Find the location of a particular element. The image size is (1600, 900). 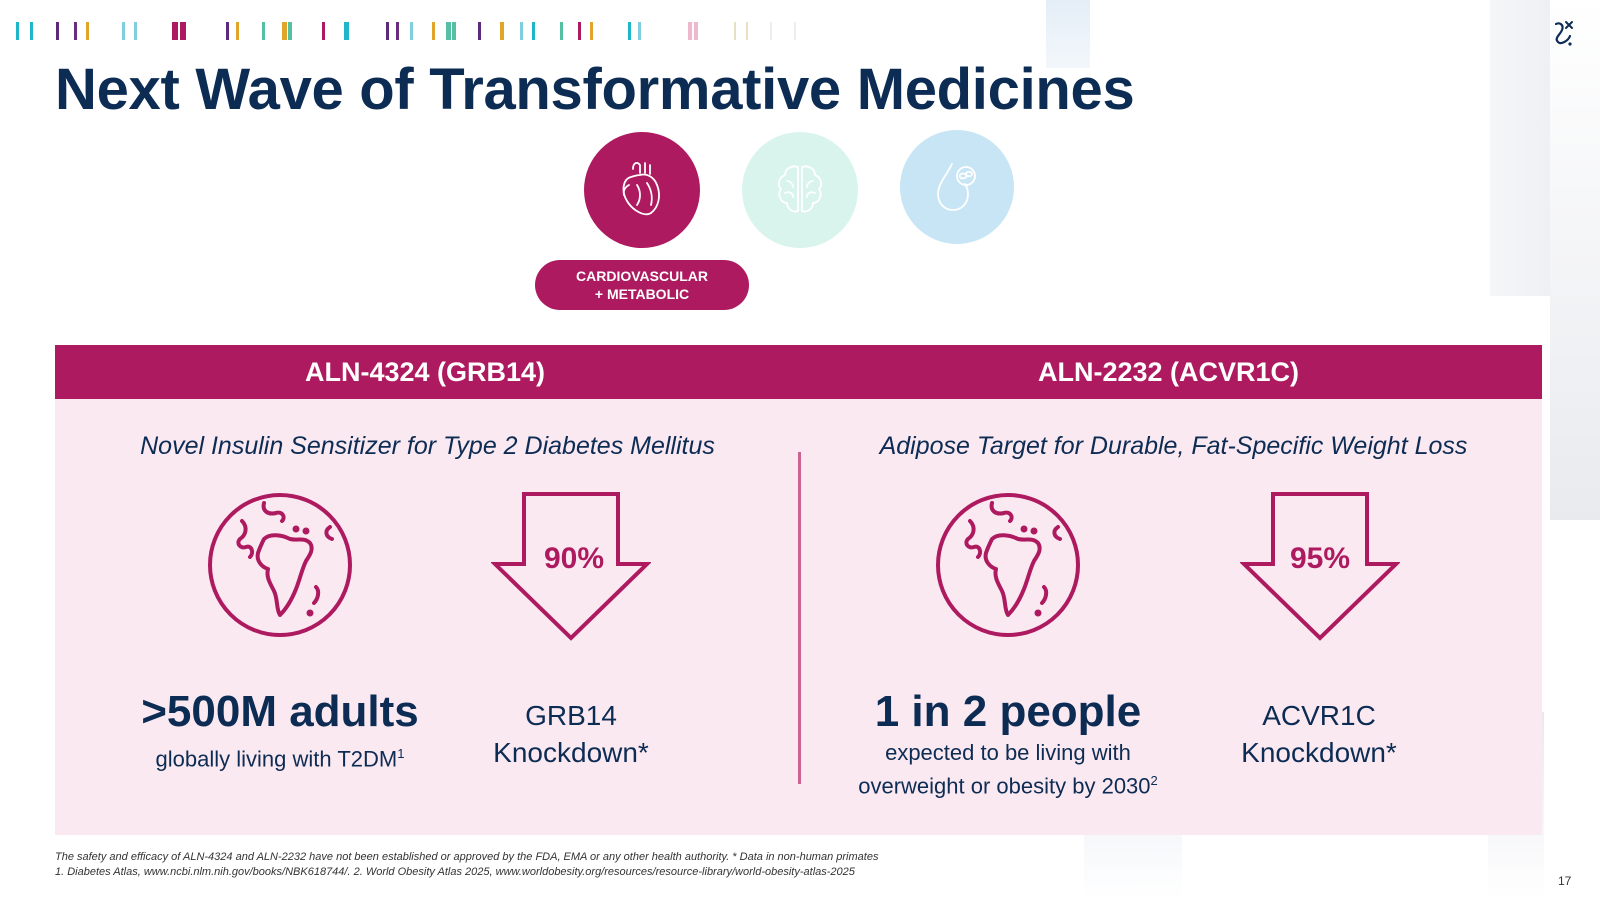

blood-area-button is located at coordinates (957, 187).